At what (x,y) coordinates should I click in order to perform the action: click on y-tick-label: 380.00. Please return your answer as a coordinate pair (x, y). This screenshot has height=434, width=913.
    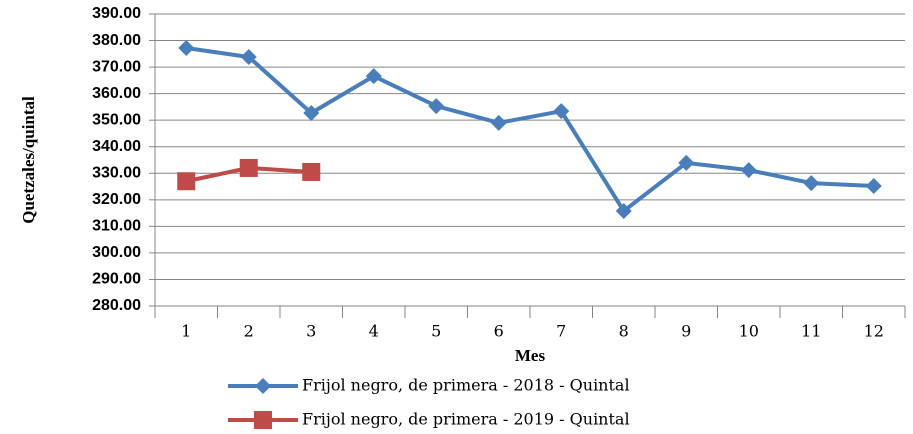
    Looking at the image, I should click on (116, 40).